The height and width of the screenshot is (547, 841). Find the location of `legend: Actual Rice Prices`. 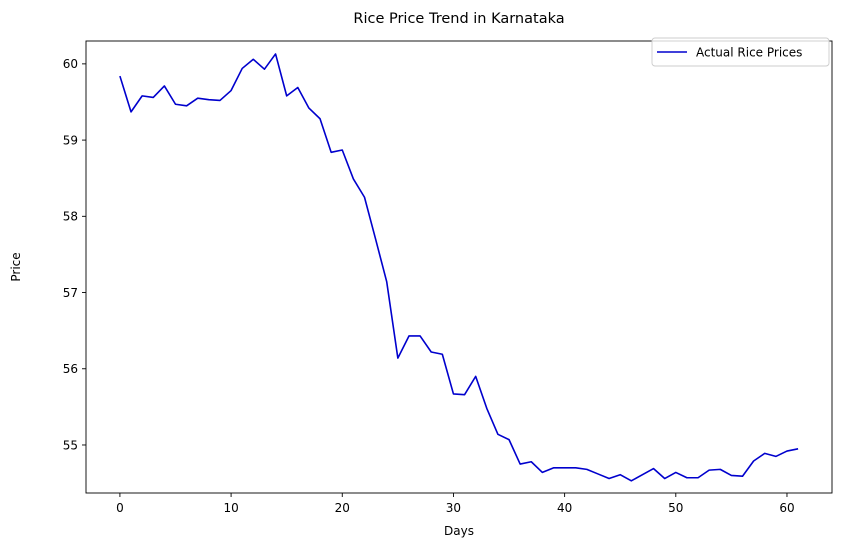

legend: Actual Rice Prices is located at coordinates (740, 52).